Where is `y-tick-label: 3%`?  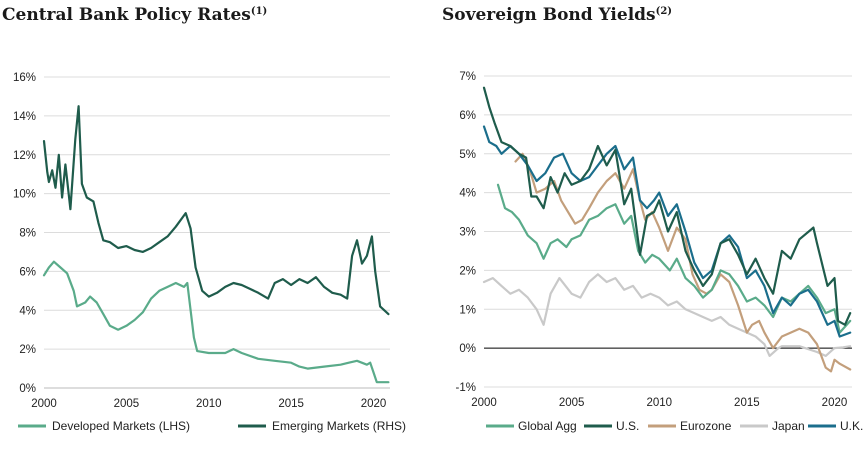
y-tick-label: 3% is located at coordinates (467, 233).